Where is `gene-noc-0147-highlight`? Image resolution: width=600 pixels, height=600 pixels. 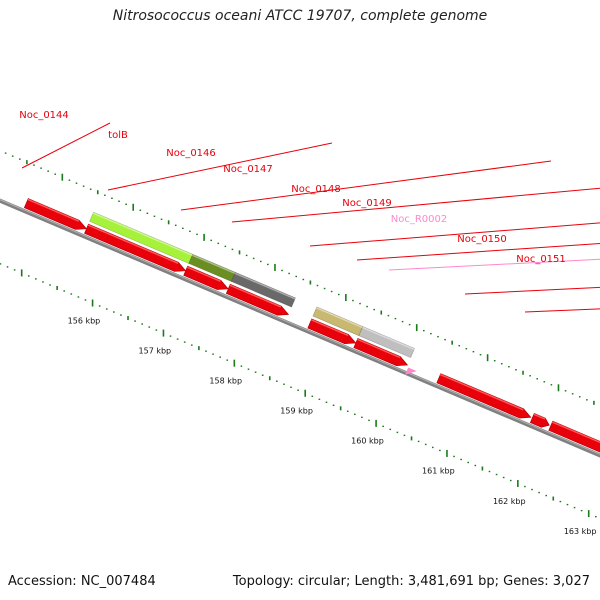 gene-noc-0147-highlight is located at coordinates (255, 296).